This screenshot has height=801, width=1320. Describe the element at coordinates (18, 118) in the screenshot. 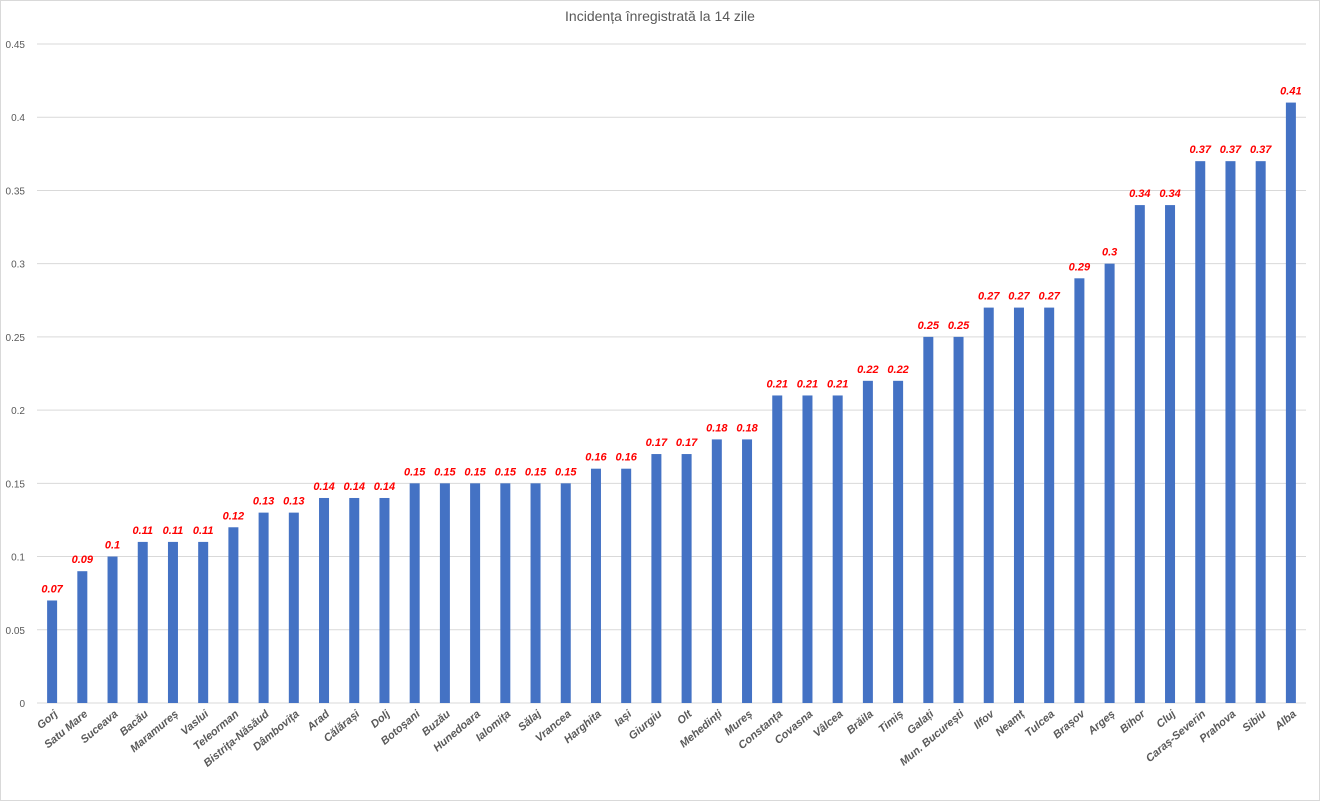

I see `y-tick-label: 0.4` at that location.